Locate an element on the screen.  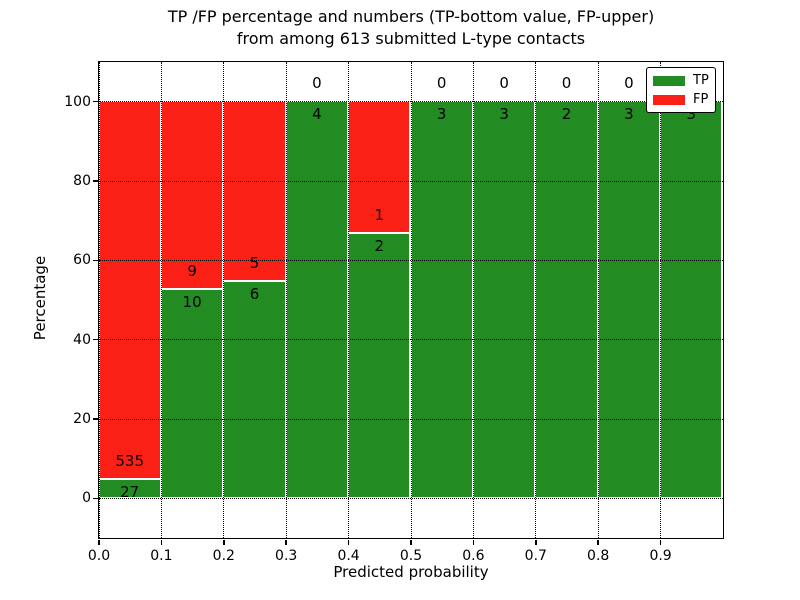
x-tick-label: 0.2 is located at coordinates (223, 556).